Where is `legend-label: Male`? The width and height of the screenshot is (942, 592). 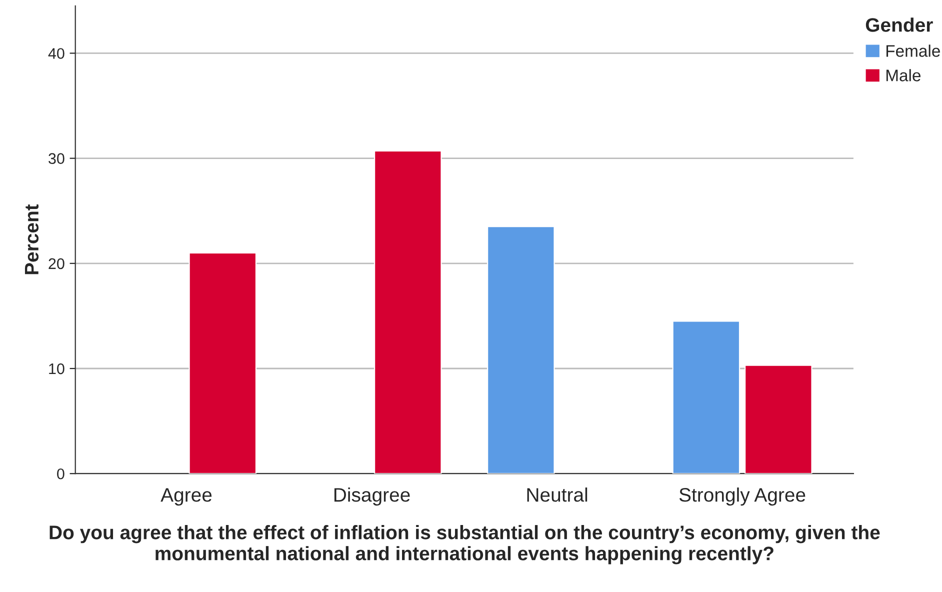
legend-label: Male is located at coordinates (903, 75).